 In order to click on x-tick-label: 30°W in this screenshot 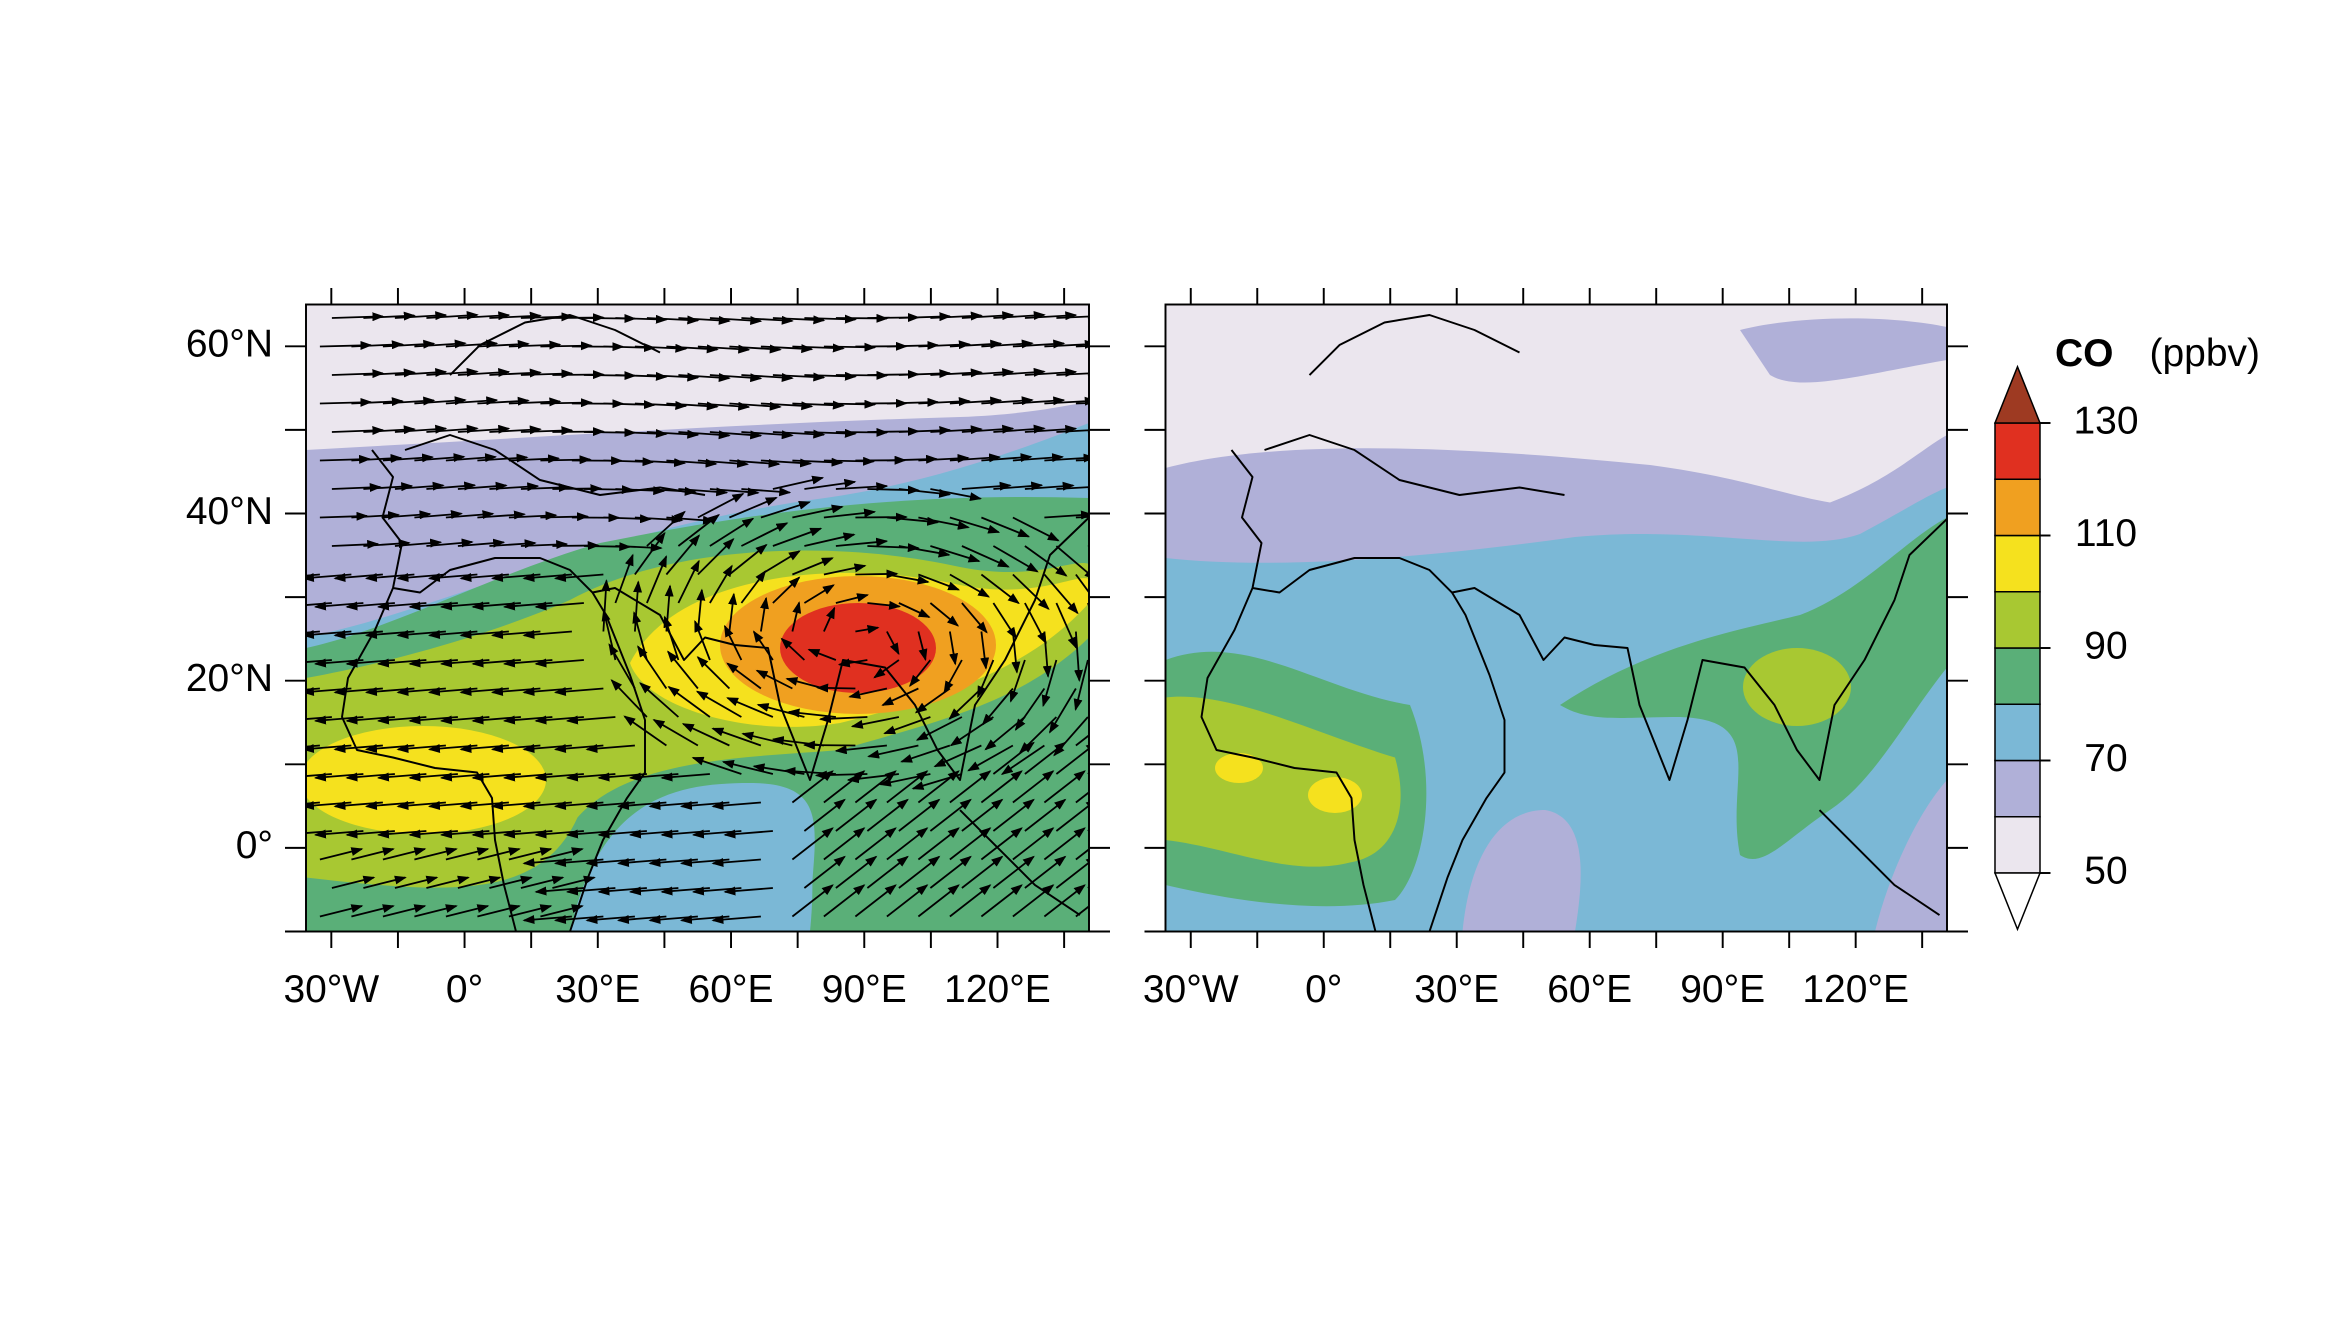, I will do `click(331, 989)`.